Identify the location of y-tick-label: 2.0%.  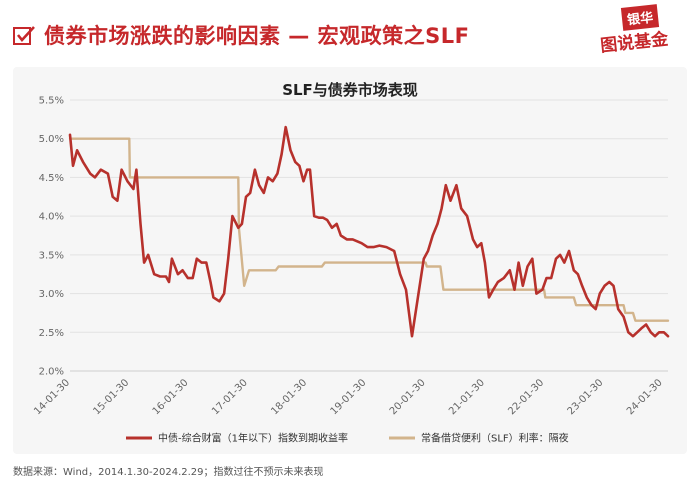
(51, 372).